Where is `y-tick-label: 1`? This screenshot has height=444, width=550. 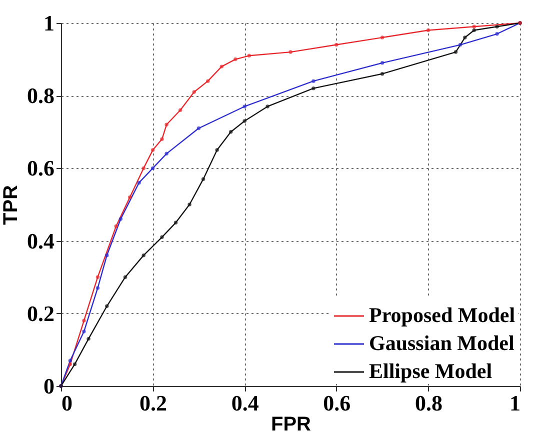 y-tick-label: 1 is located at coordinates (49, 23).